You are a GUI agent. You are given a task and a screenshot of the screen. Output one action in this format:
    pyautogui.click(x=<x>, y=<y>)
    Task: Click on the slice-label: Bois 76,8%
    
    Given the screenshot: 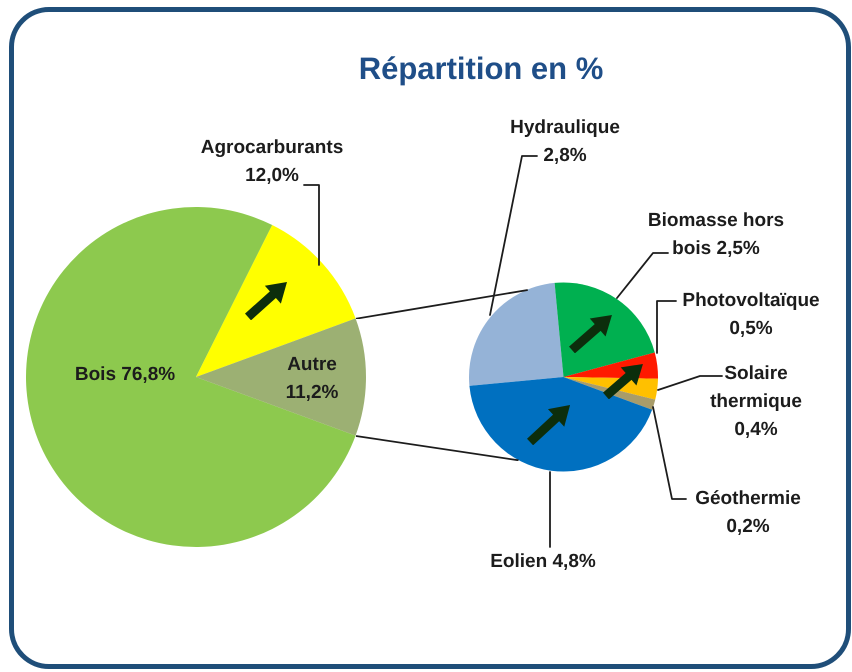 What is the action you would take?
    pyautogui.click(x=125, y=374)
    